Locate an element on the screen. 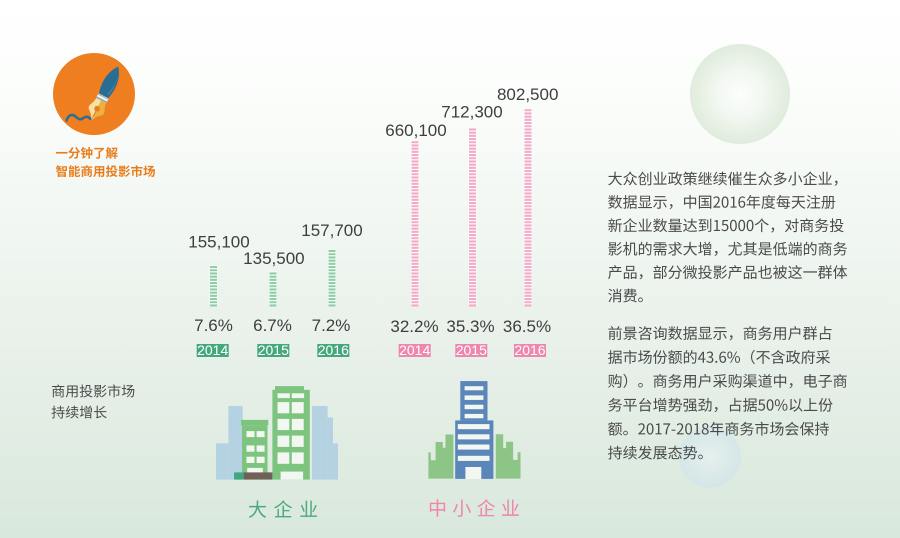 The image size is (900, 538). svg-text: 135,500 is located at coordinates (273, 258).